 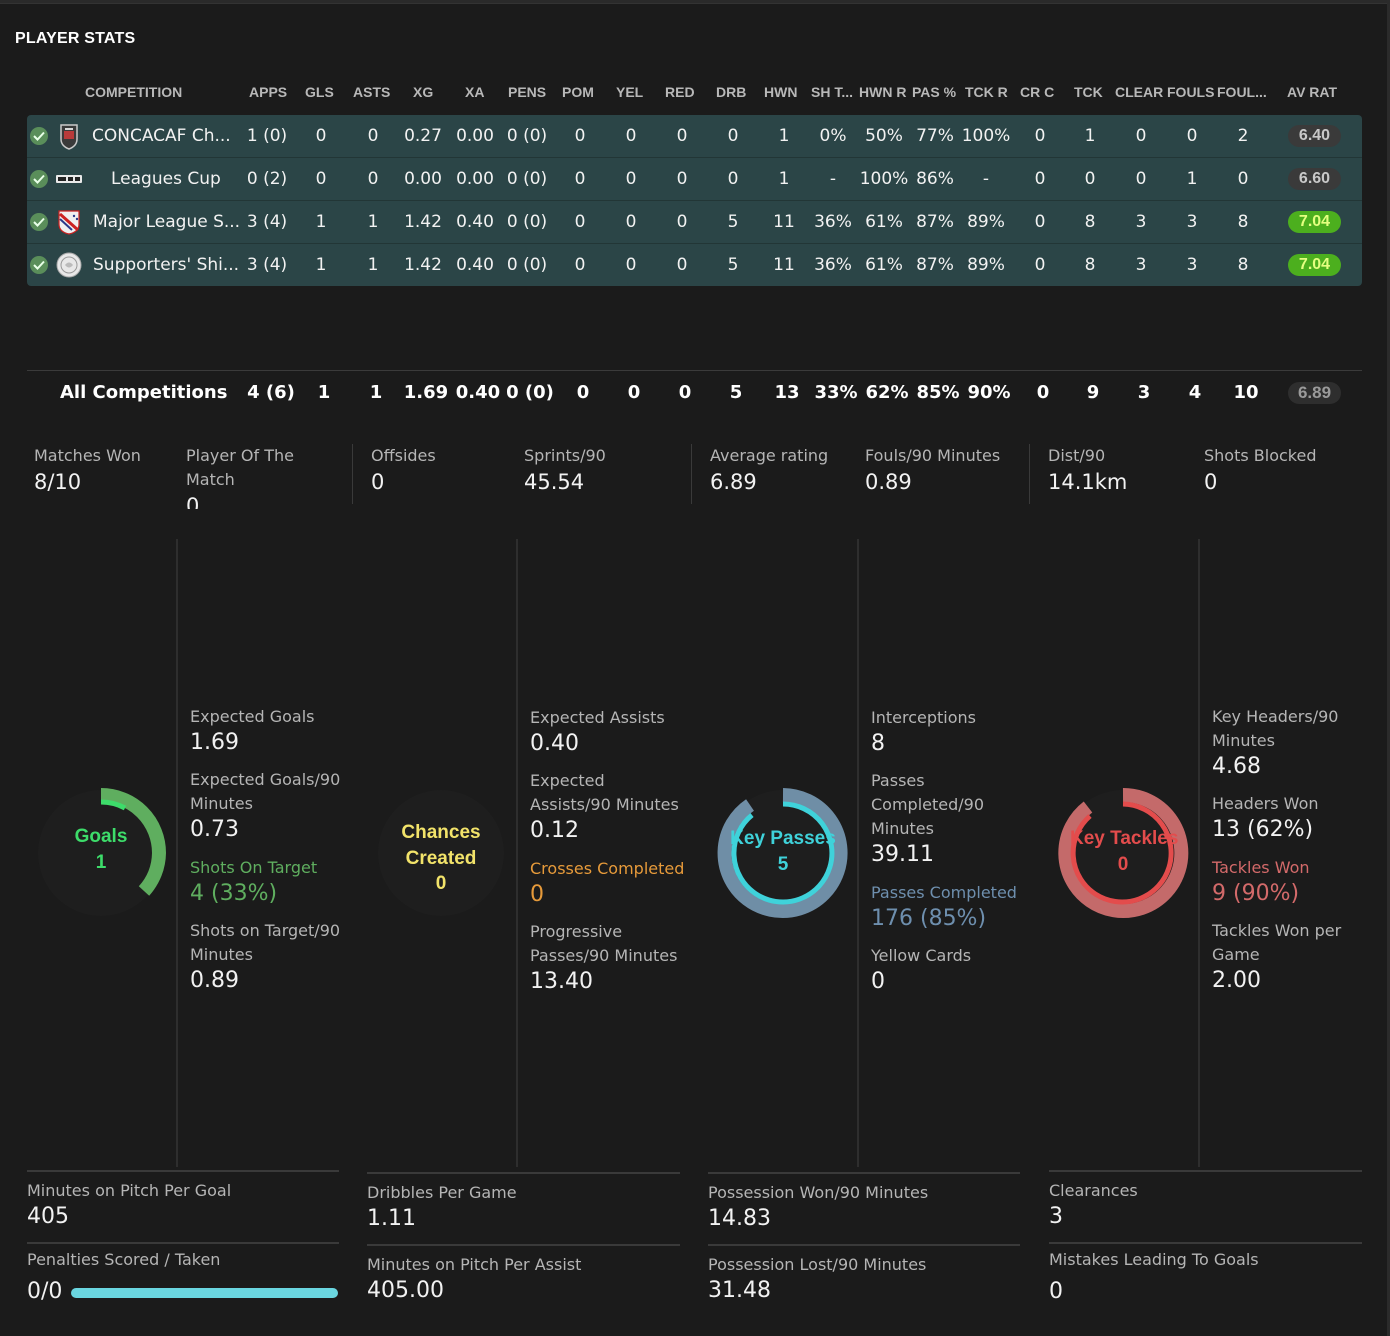 I want to click on column-header: ASTS, so click(x=372, y=92).